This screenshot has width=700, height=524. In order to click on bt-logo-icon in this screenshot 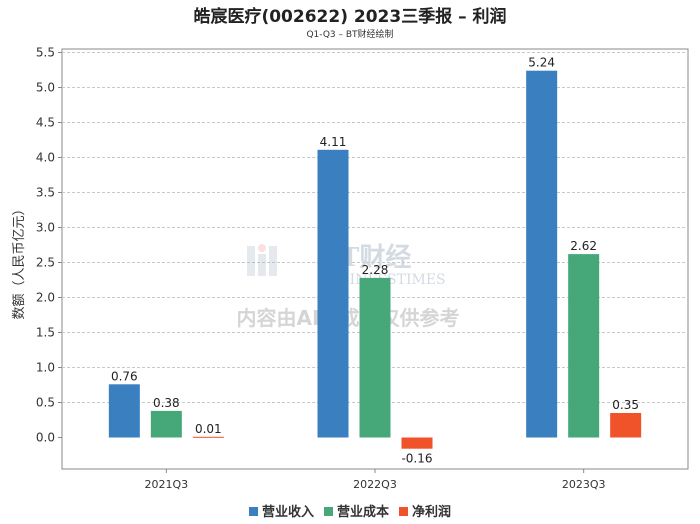, I will do `click(262, 260)`.